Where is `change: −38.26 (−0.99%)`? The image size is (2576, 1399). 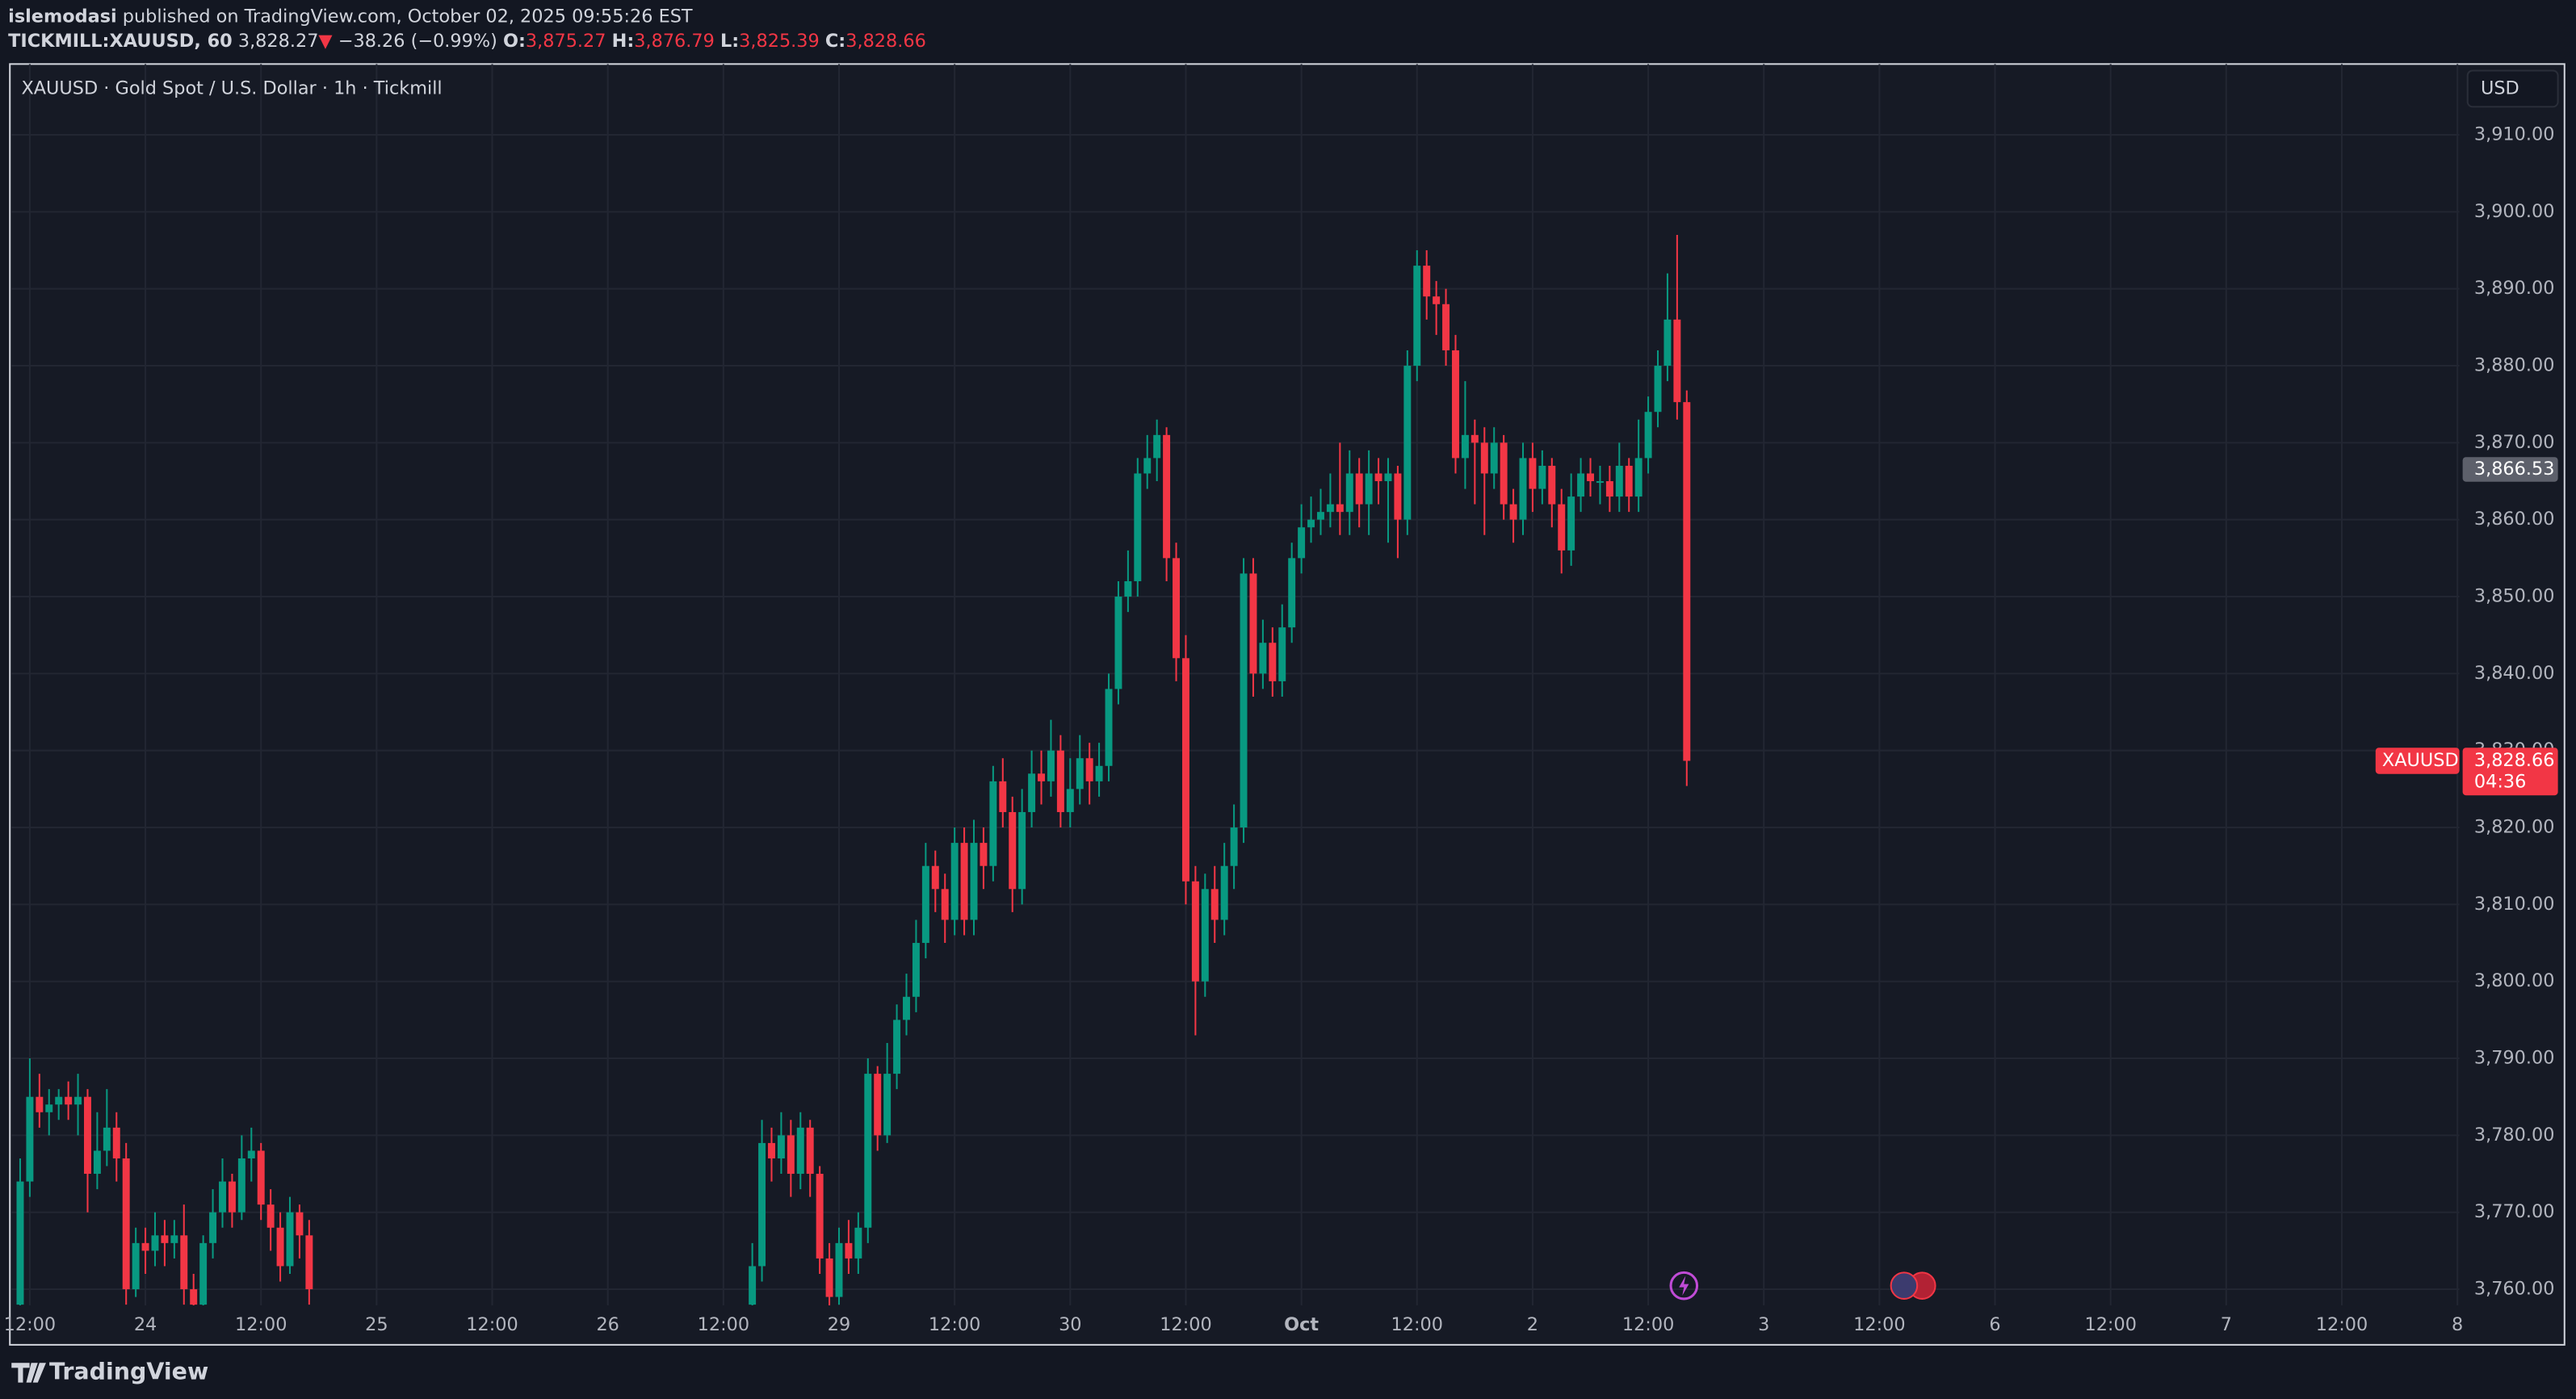 change: −38.26 (−0.99%) is located at coordinates (417, 40).